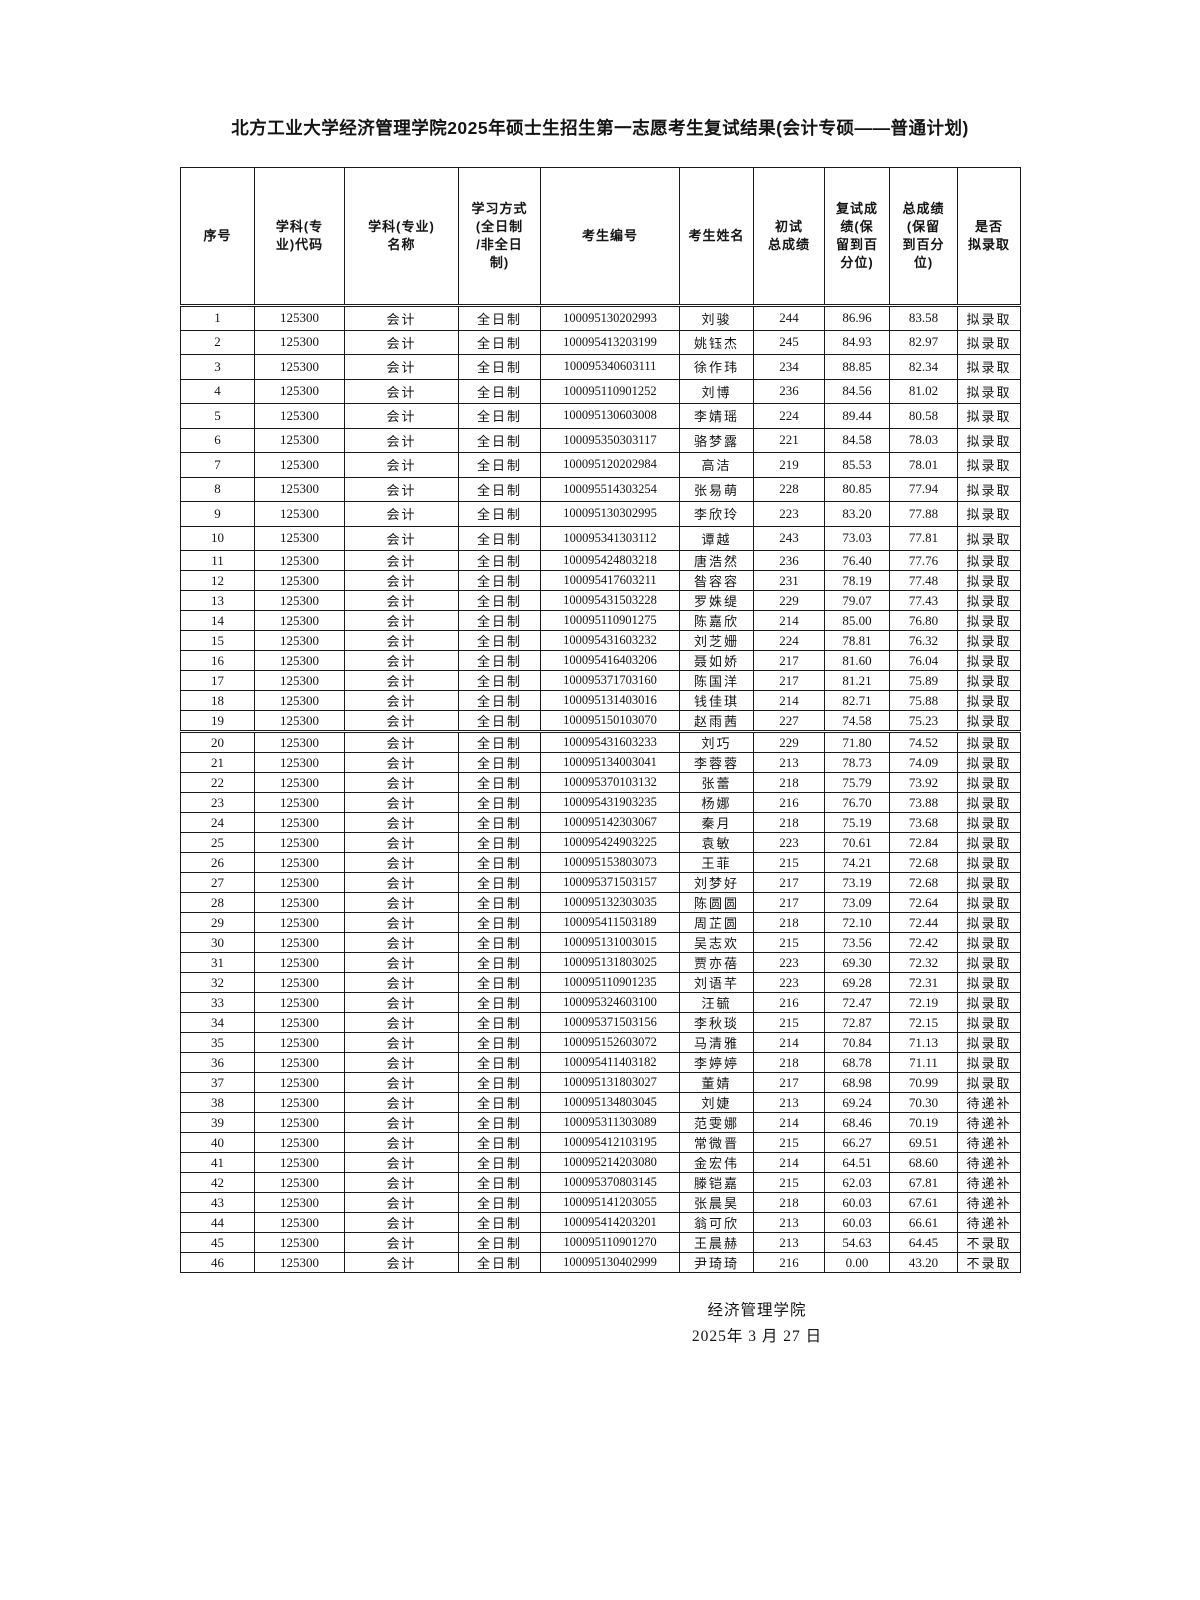 The height and width of the screenshot is (1600, 1200). What do you see at coordinates (716, 620) in the screenshot?
I see `cell-candidate-name: 陈嘉欣` at bounding box center [716, 620].